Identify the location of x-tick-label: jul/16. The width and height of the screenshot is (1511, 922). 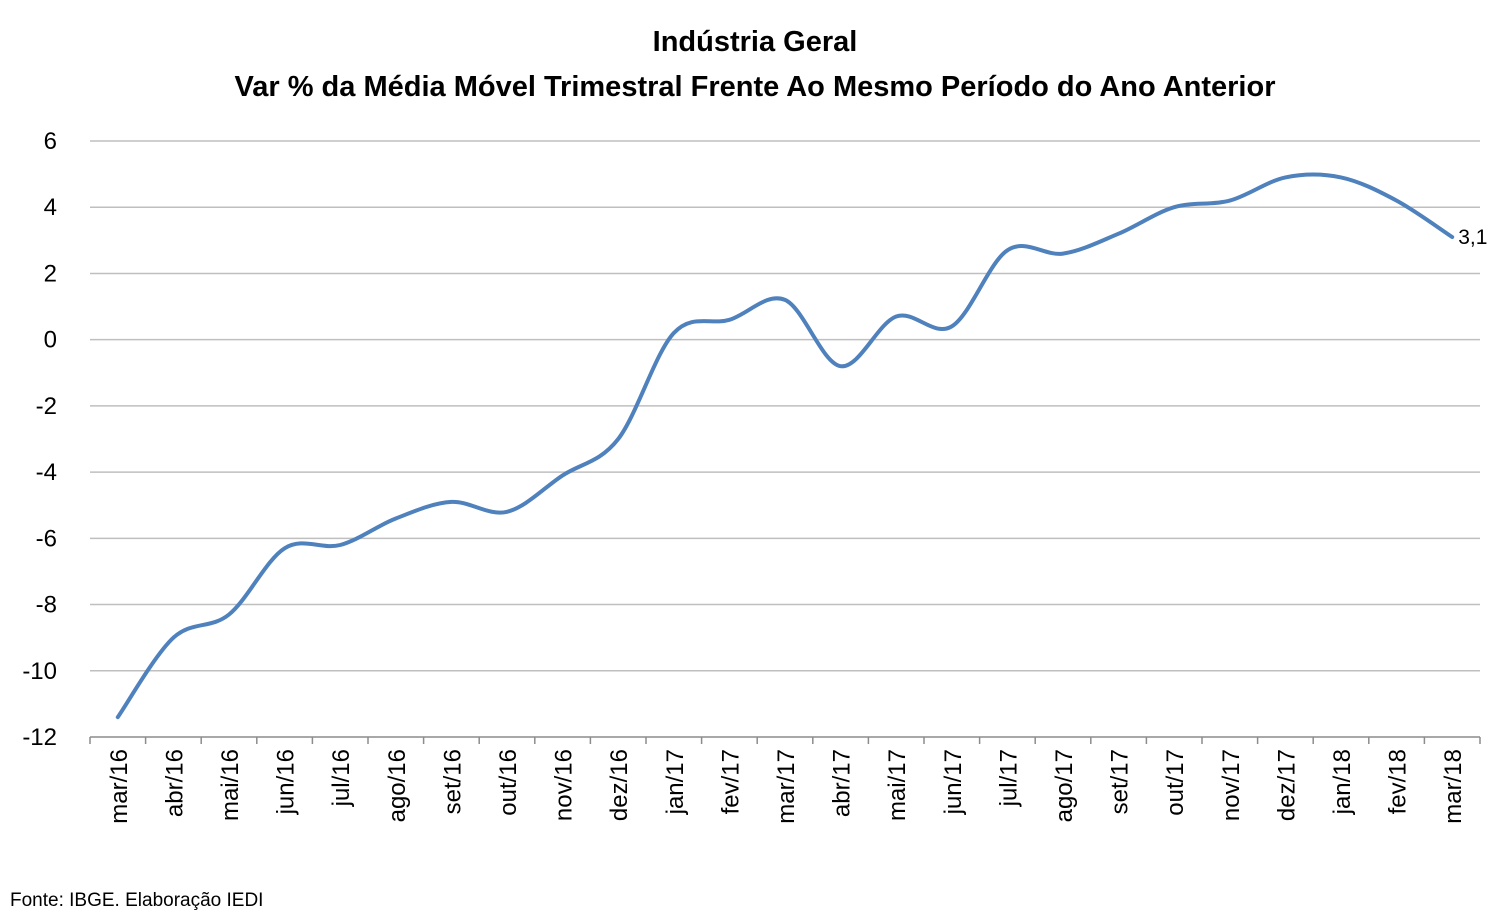
(341, 778).